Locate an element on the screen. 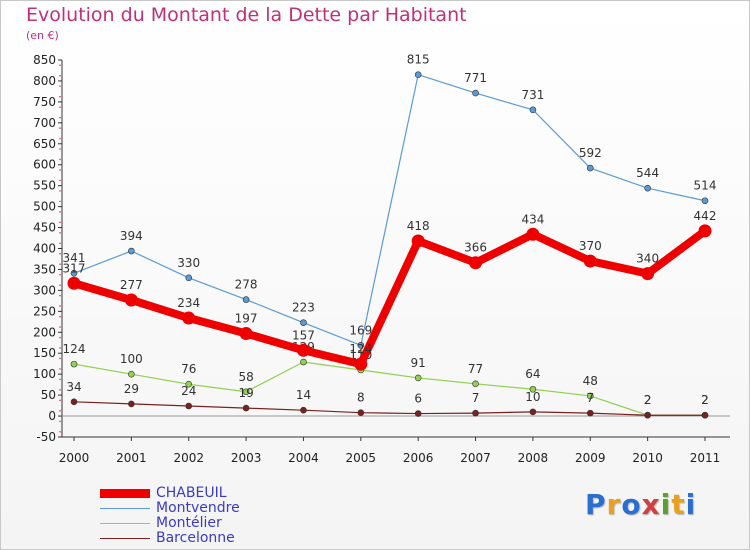 The height and width of the screenshot is (550, 750). legend-item-montelier: Montélier is located at coordinates (170, 523).